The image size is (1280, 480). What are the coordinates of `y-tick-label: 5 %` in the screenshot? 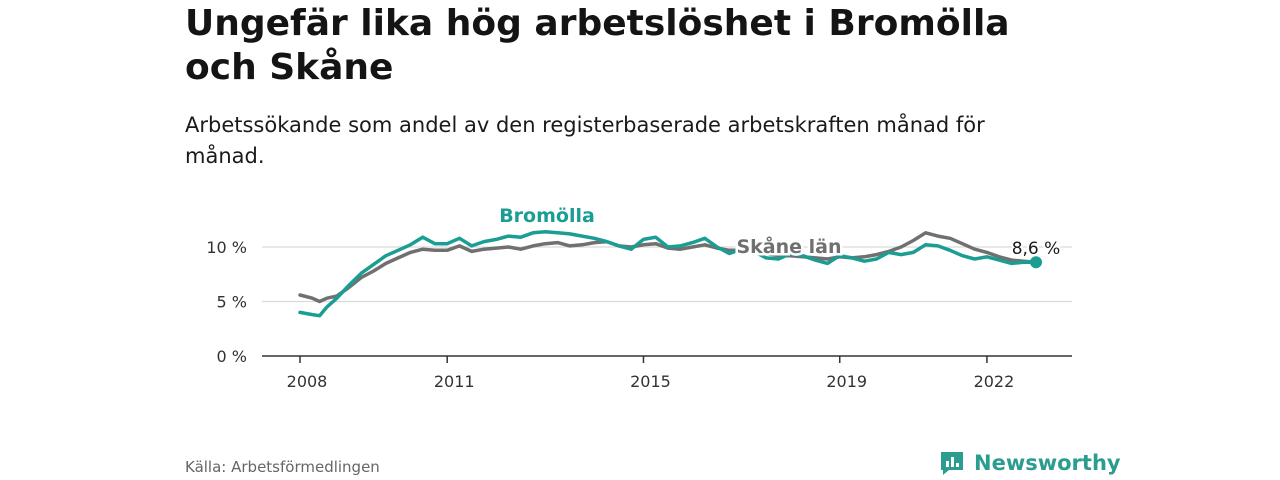 It's located at (232, 302).